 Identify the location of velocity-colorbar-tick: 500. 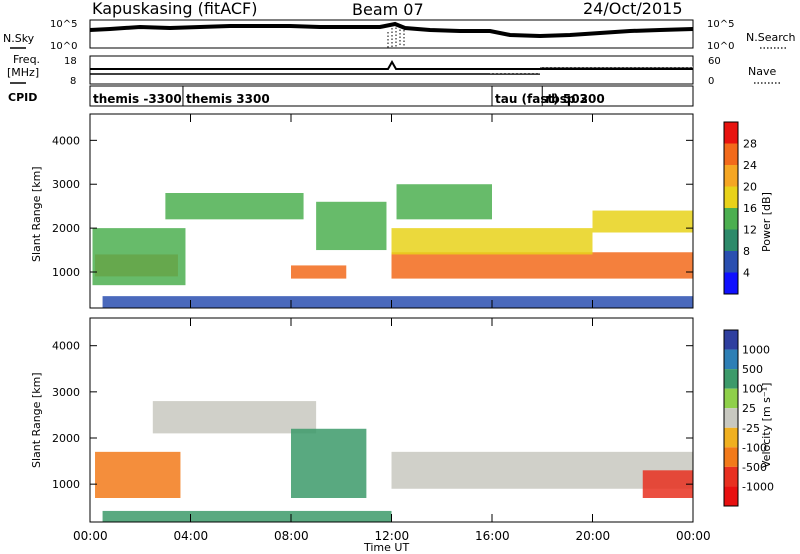
(752, 369).